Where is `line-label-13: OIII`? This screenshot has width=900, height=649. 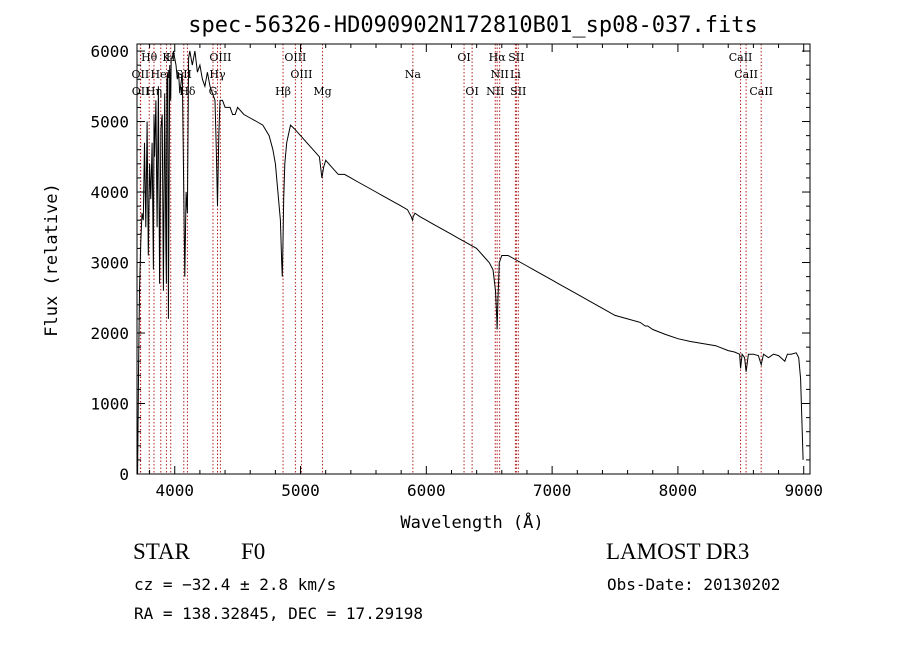 line-label-13: OIII is located at coordinates (301, 74).